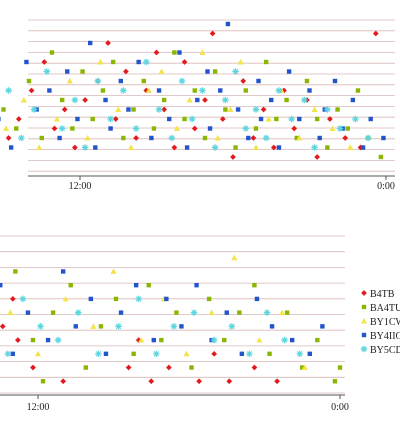 The height and width of the screenshot is (432, 400). What do you see at coordinates (385, 336) in the screenshot?
I see `legend-label: BY4IIG` at bounding box center [385, 336].